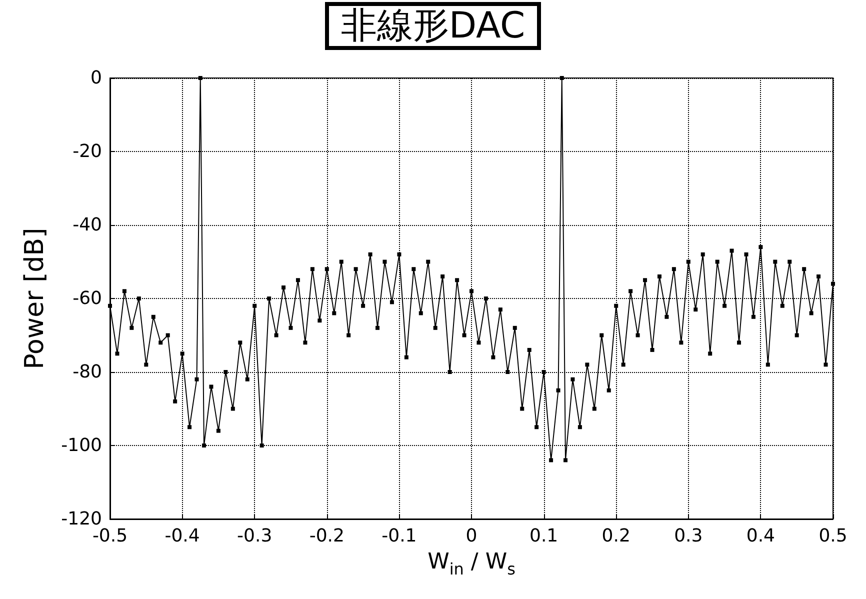 The height and width of the screenshot is (599, 866). I want to click on y-tick-label: -100, so click(81, 445).